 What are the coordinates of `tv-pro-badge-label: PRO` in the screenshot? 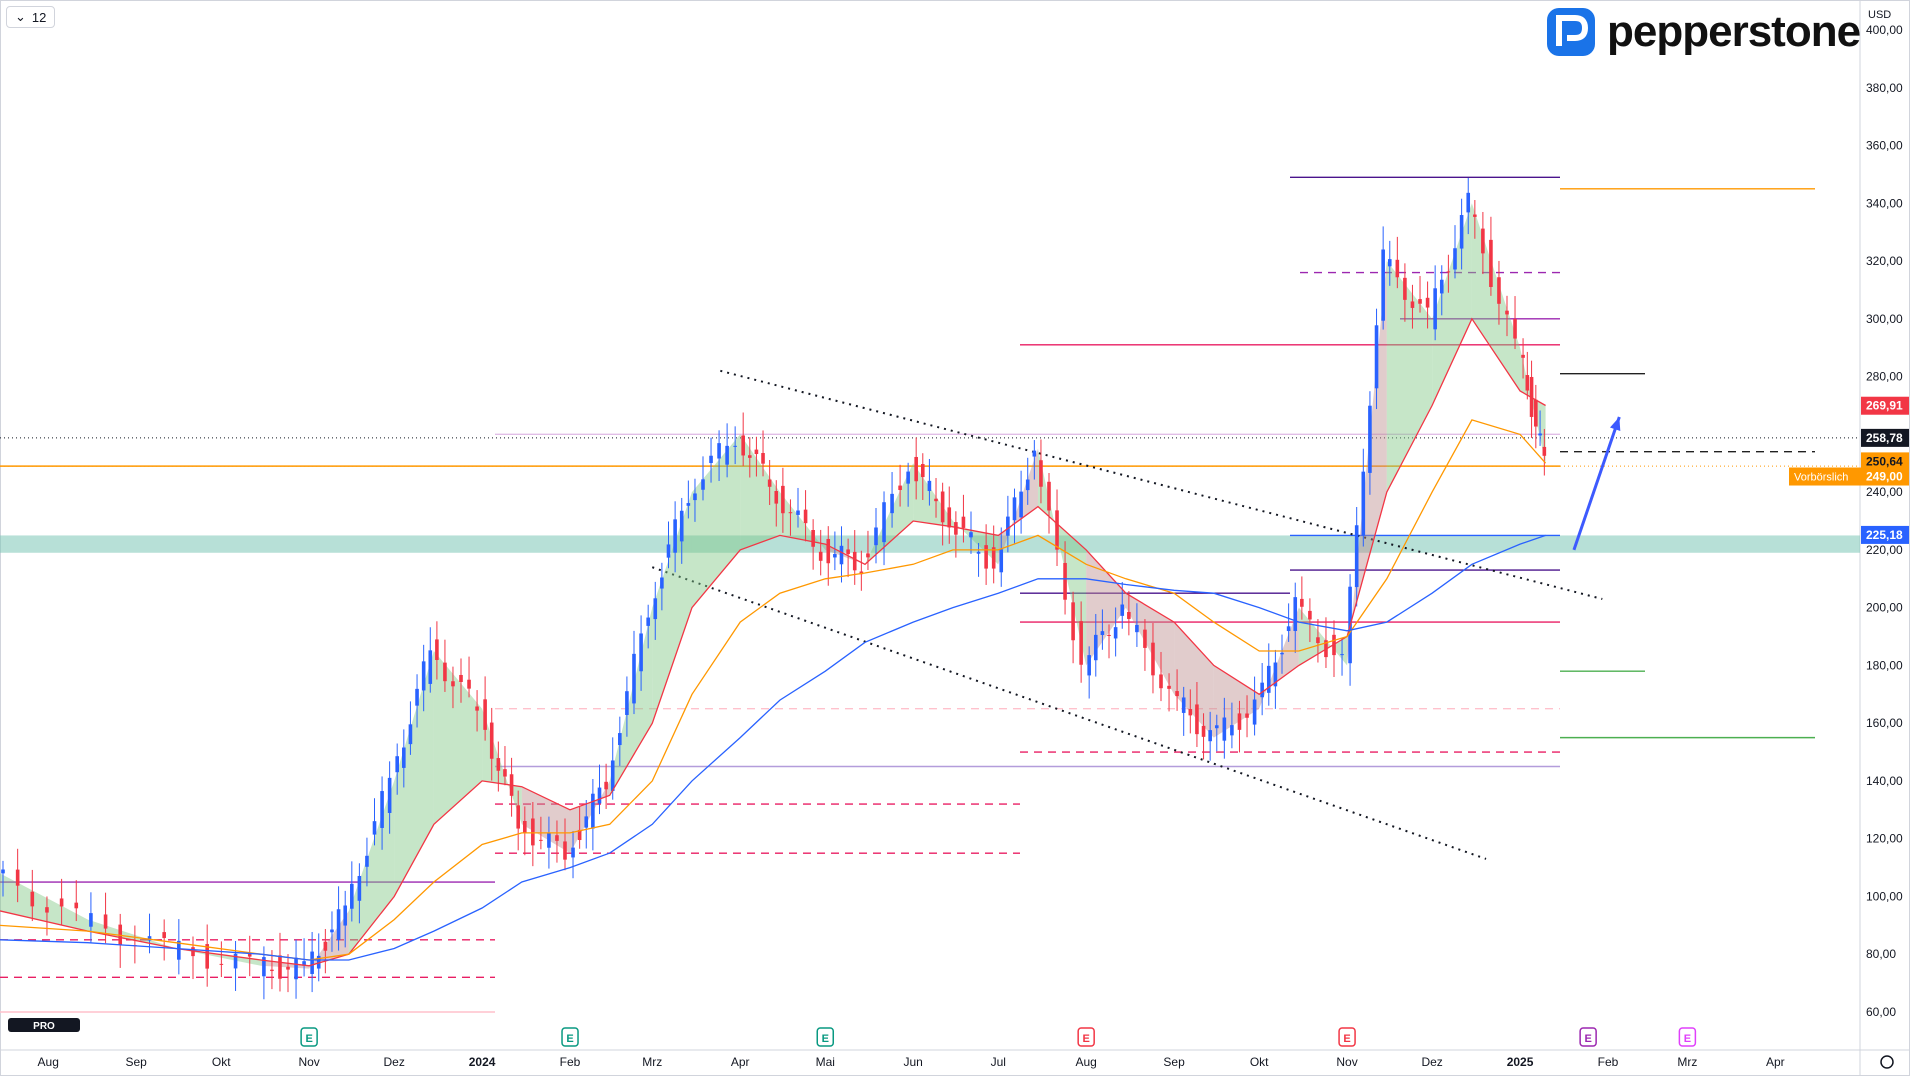 It's located at (44, 1026).